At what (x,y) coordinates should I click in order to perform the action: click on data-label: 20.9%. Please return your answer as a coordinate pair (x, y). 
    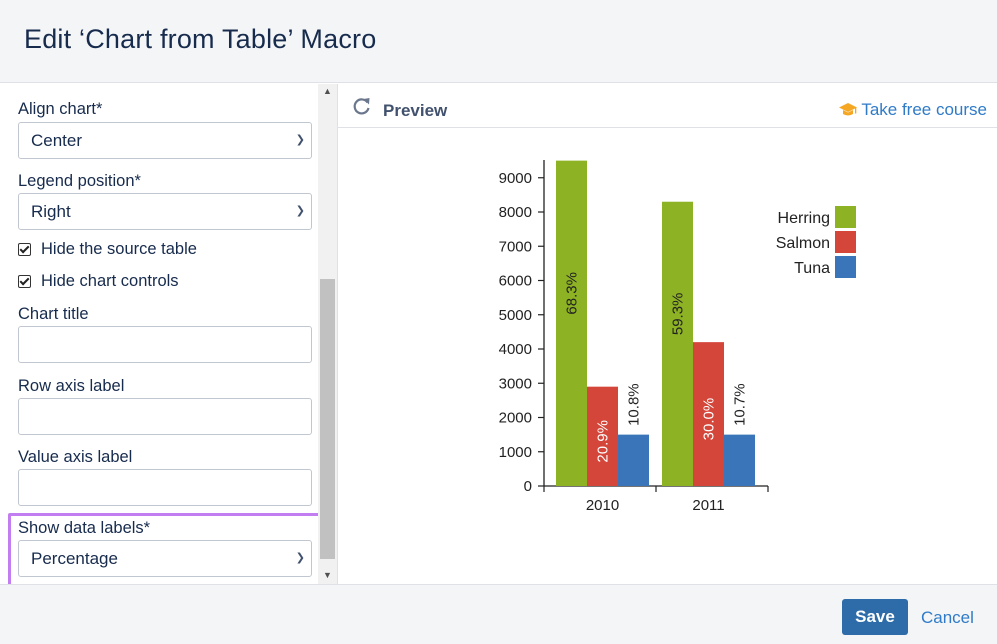
    Looking at the image, I should click on (603, 441).